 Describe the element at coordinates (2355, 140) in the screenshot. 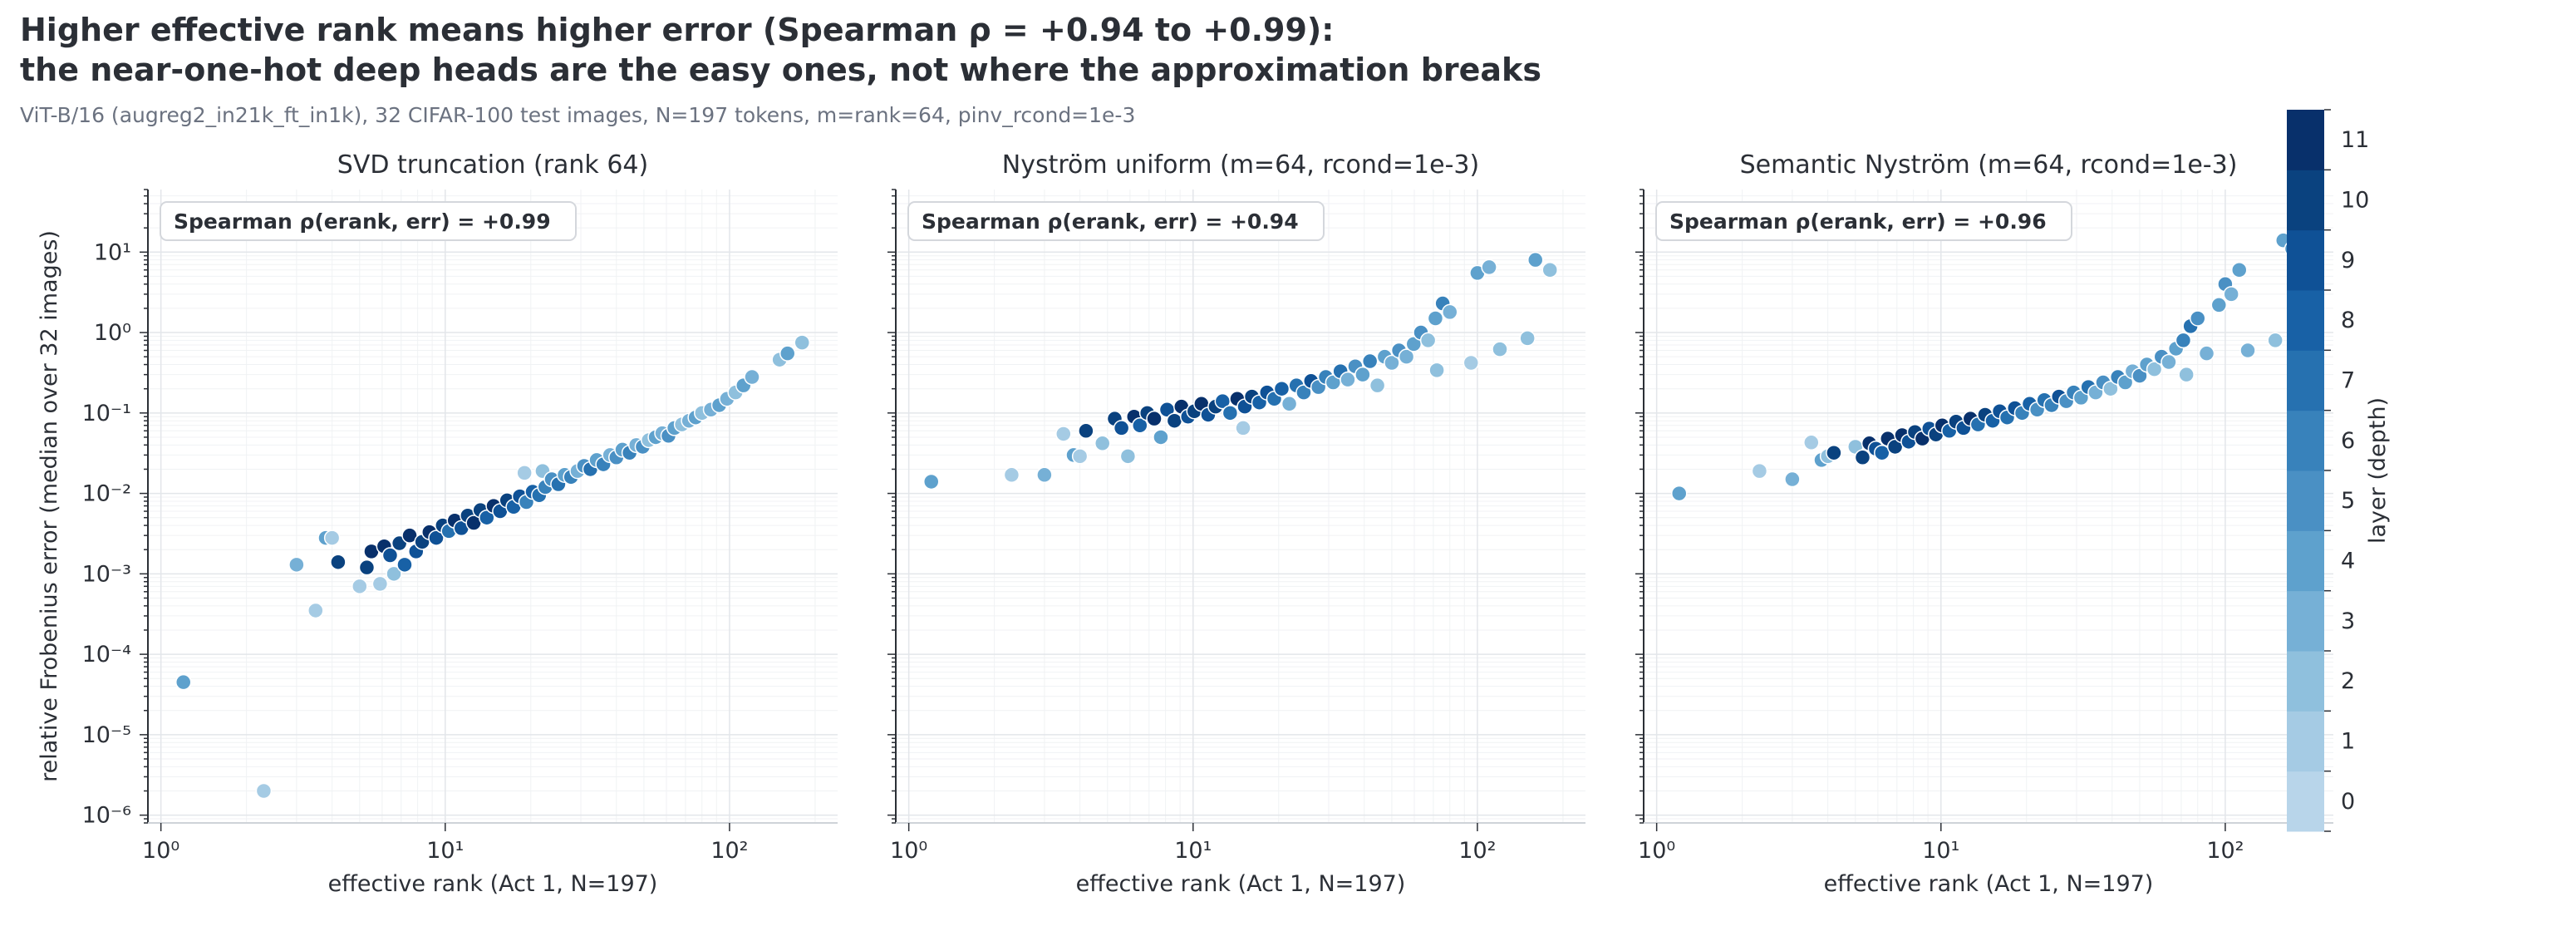

I see `colorbar-tick-label: 11` at that location.